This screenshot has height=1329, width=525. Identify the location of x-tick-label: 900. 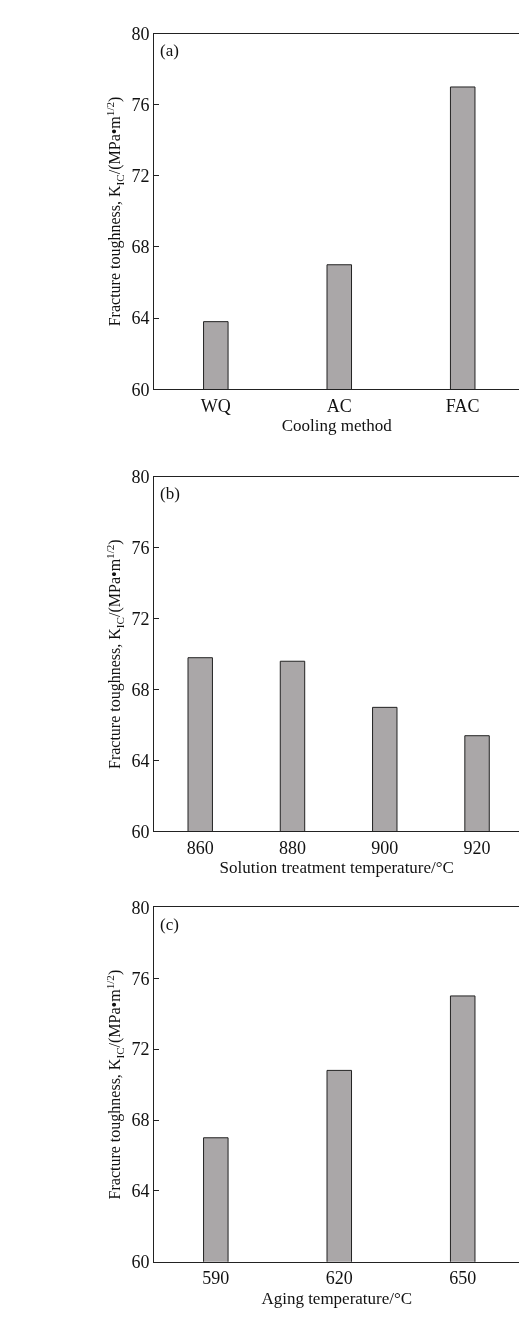
(385, 848).